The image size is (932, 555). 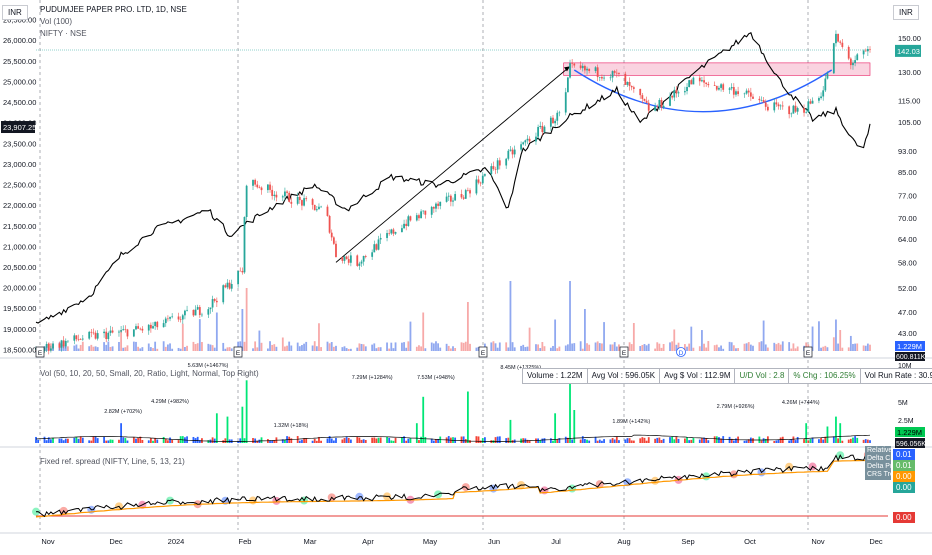 I want to click on vol-legend: Vol (100), so click(x=56, y=21).